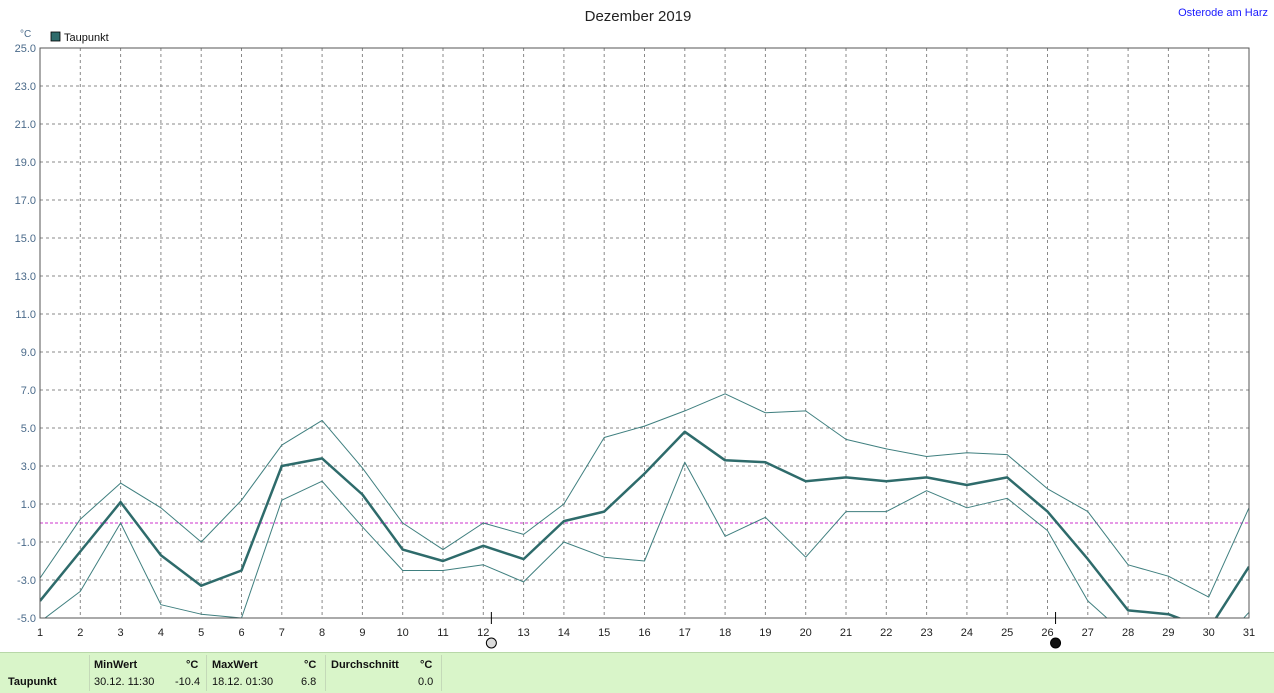  What do you see at coordinates (403, 633) in the screenshot?
I see `x-tick-label: 10` at bounding box center [403, 633].